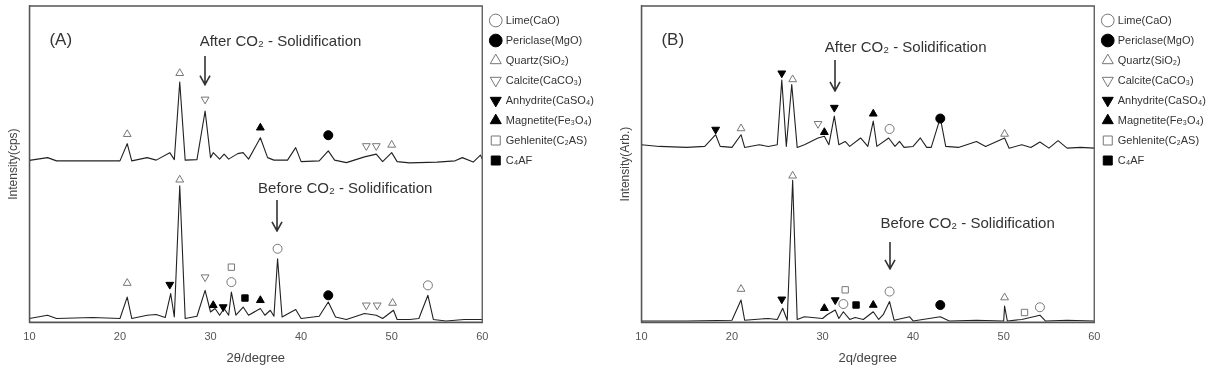 The width and height of the screenshot is (1225, 372). I want to click on chart-title: (A), so click(61, 40).